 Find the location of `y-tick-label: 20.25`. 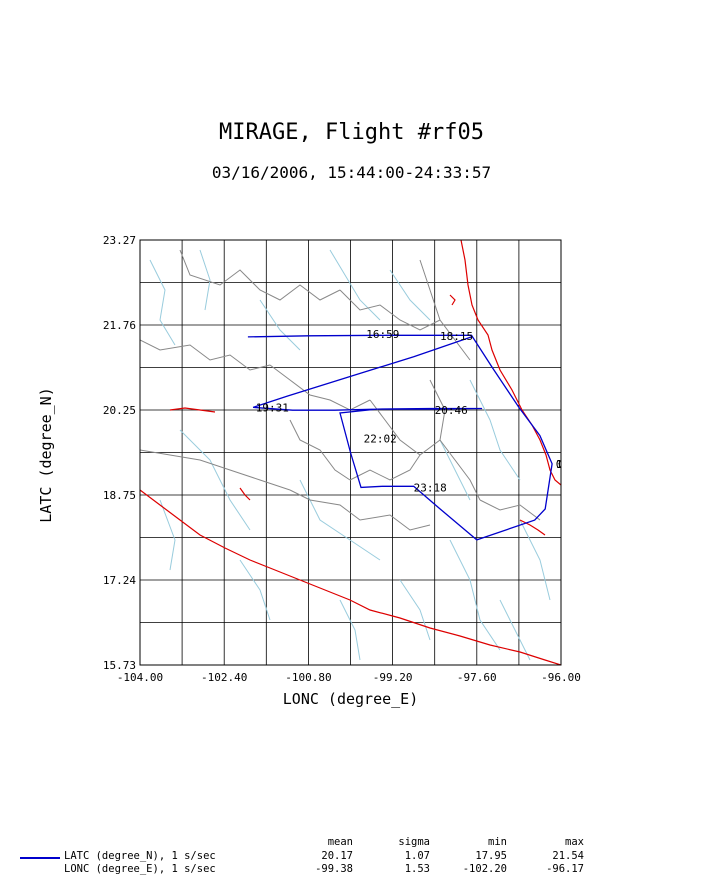

y-tick-label: 20.25 is located at coordinates (119, 410).